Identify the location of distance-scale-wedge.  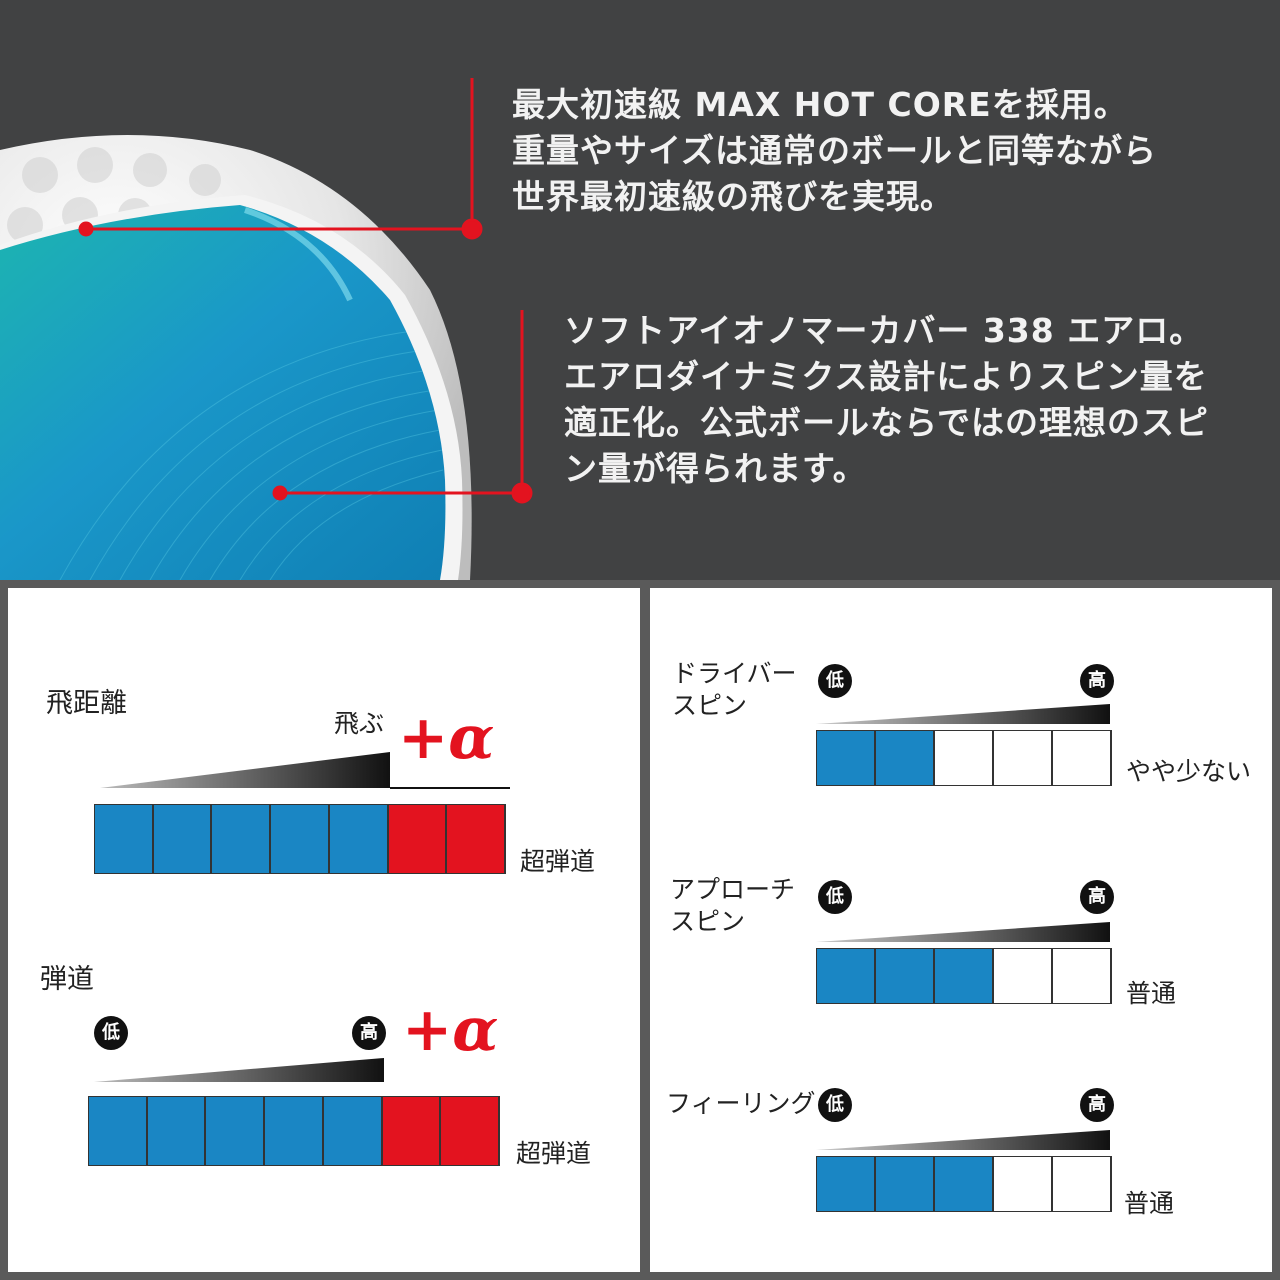
(305, 770).